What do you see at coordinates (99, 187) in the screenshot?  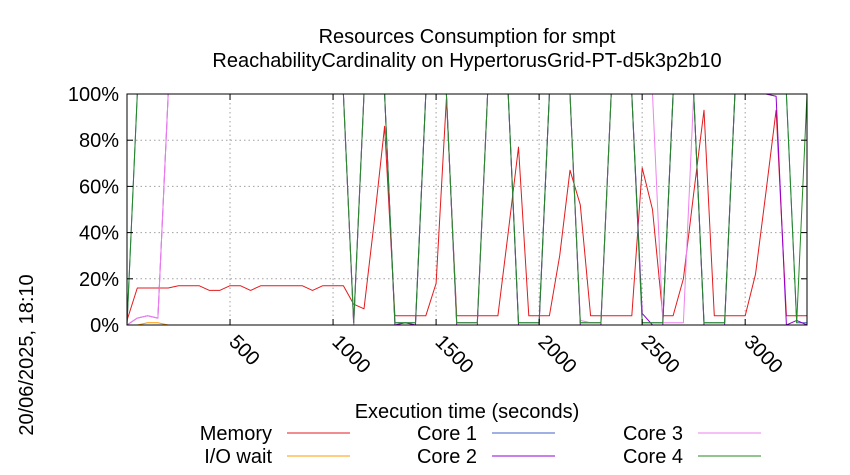 I see `y-tick-label: 60%` at bounding box center [99, 187].